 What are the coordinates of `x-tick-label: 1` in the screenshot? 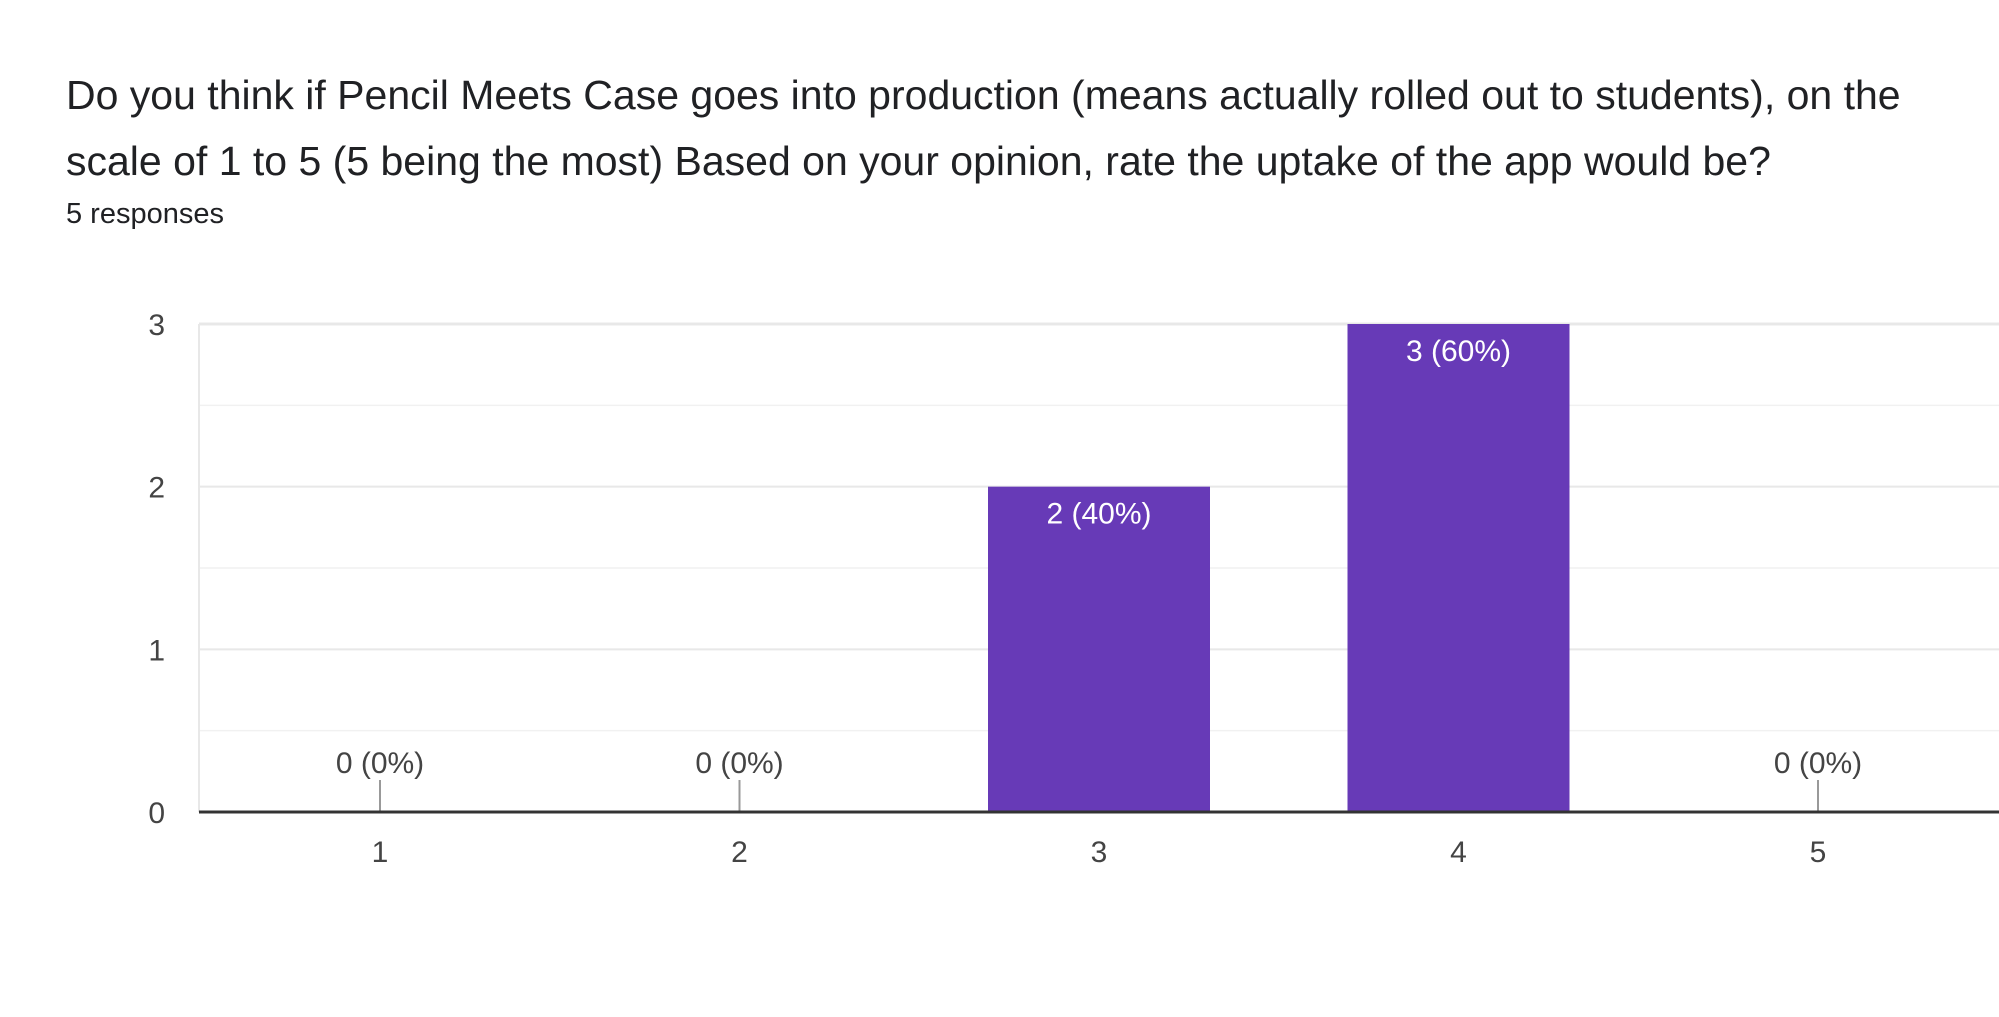 It's located at (380, 852).